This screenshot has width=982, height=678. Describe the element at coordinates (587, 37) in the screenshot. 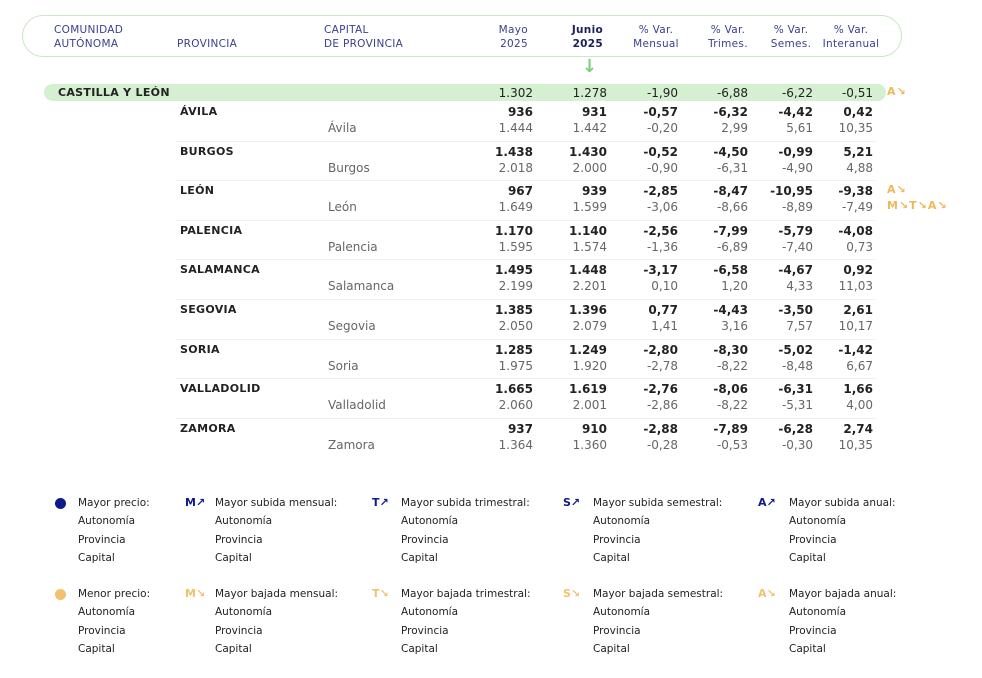

I see `header-junio: Junio 2025` at that location.